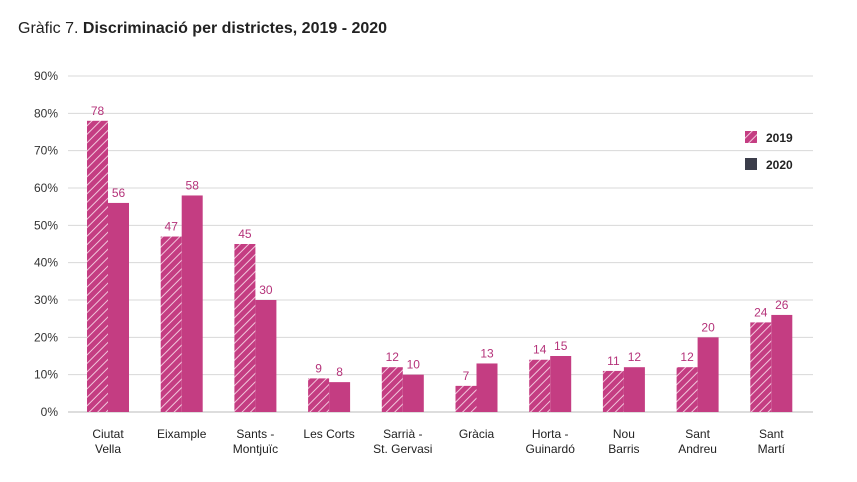 The height and width of the screenshot is (482, 857). I want to click on data-label-2020: 8, so click(339, 372).